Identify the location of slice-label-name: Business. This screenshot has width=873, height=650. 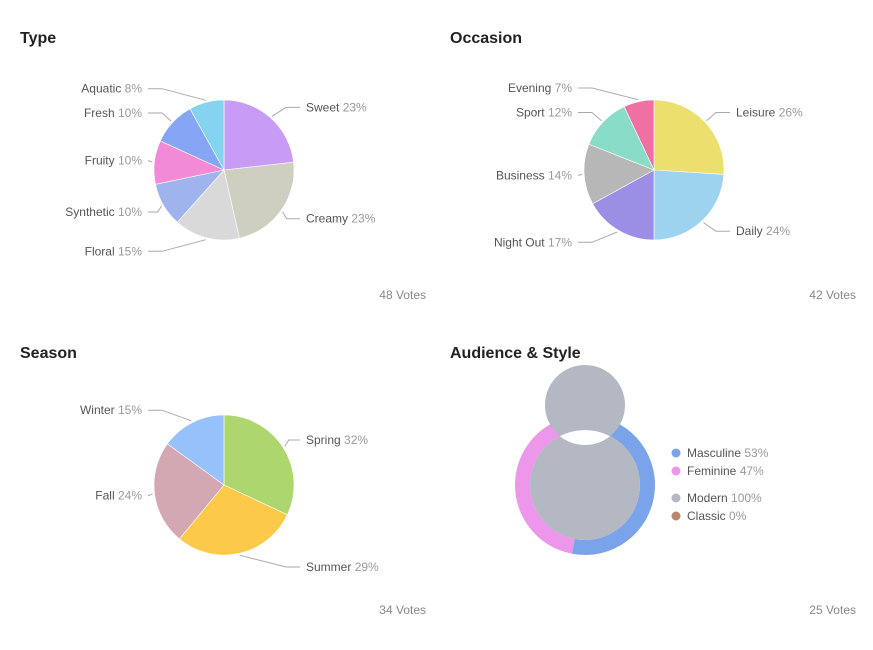
(522, 175).